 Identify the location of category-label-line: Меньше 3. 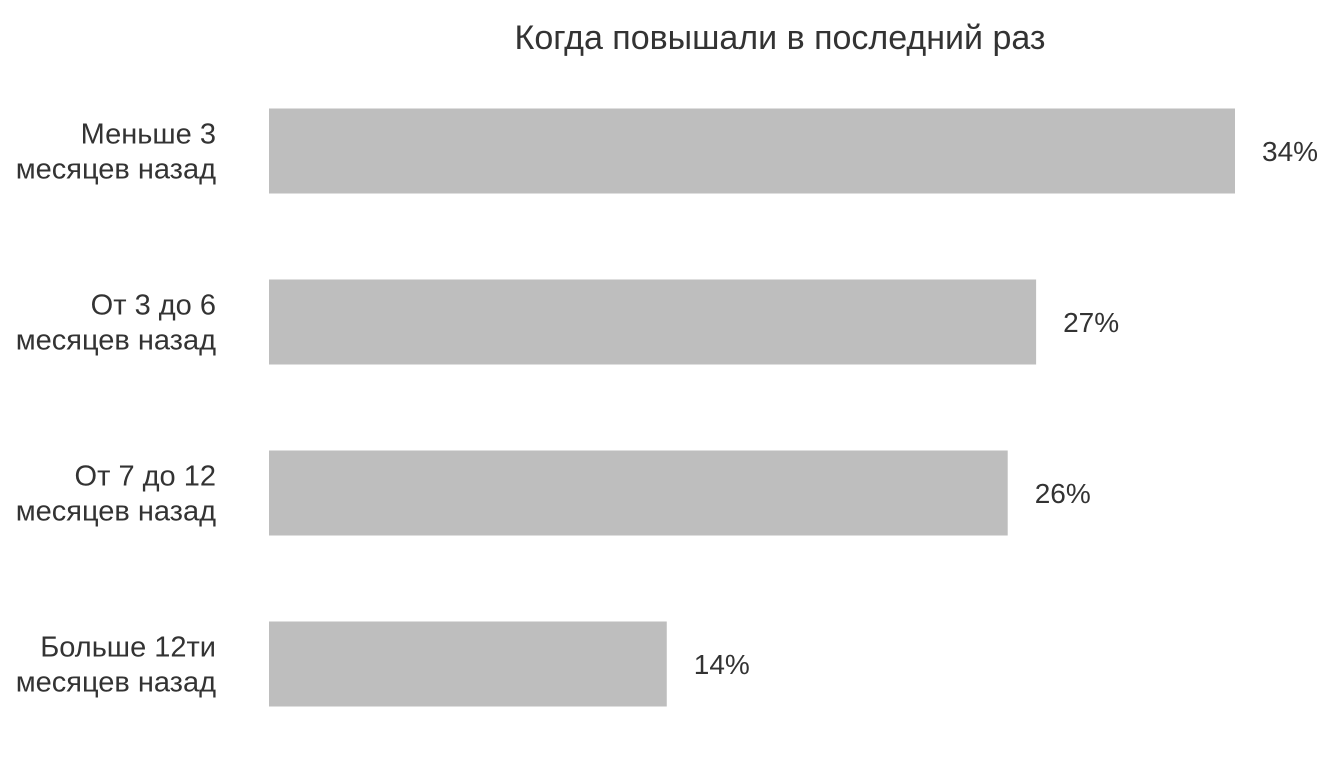
(148, 135).